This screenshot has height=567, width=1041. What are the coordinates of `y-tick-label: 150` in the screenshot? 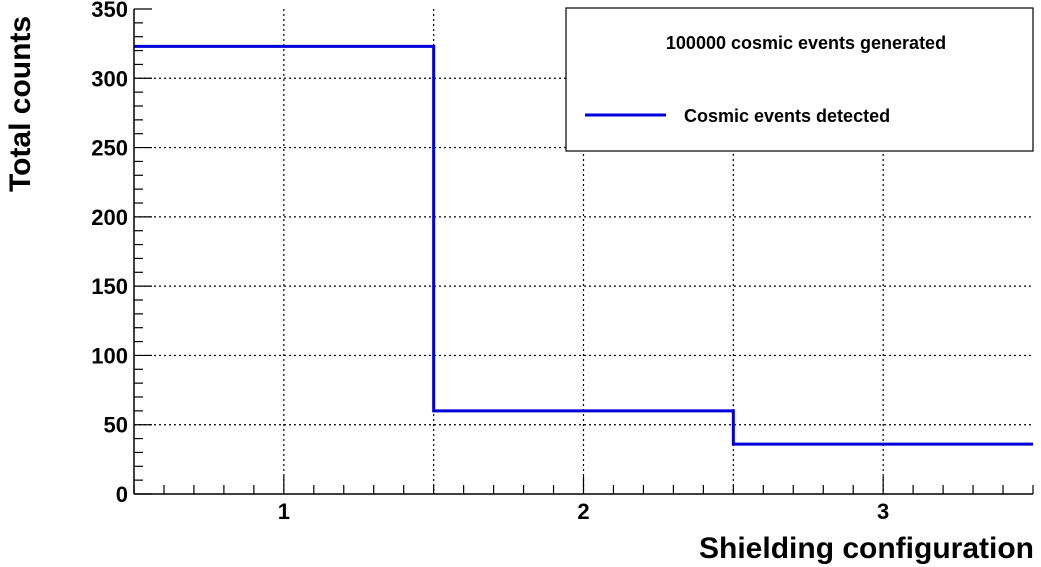 It's located at (109, 286).